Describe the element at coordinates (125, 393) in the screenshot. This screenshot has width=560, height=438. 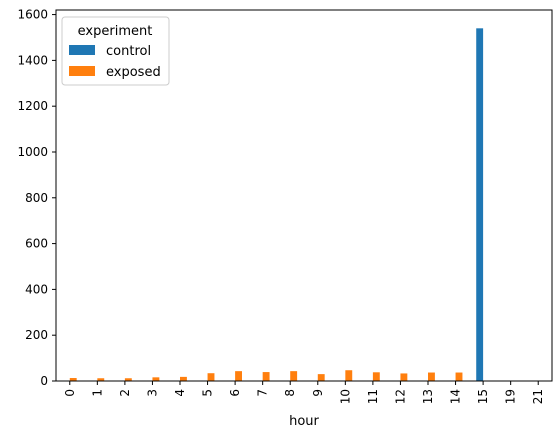
I see `x-tick-label: 2` at that location.